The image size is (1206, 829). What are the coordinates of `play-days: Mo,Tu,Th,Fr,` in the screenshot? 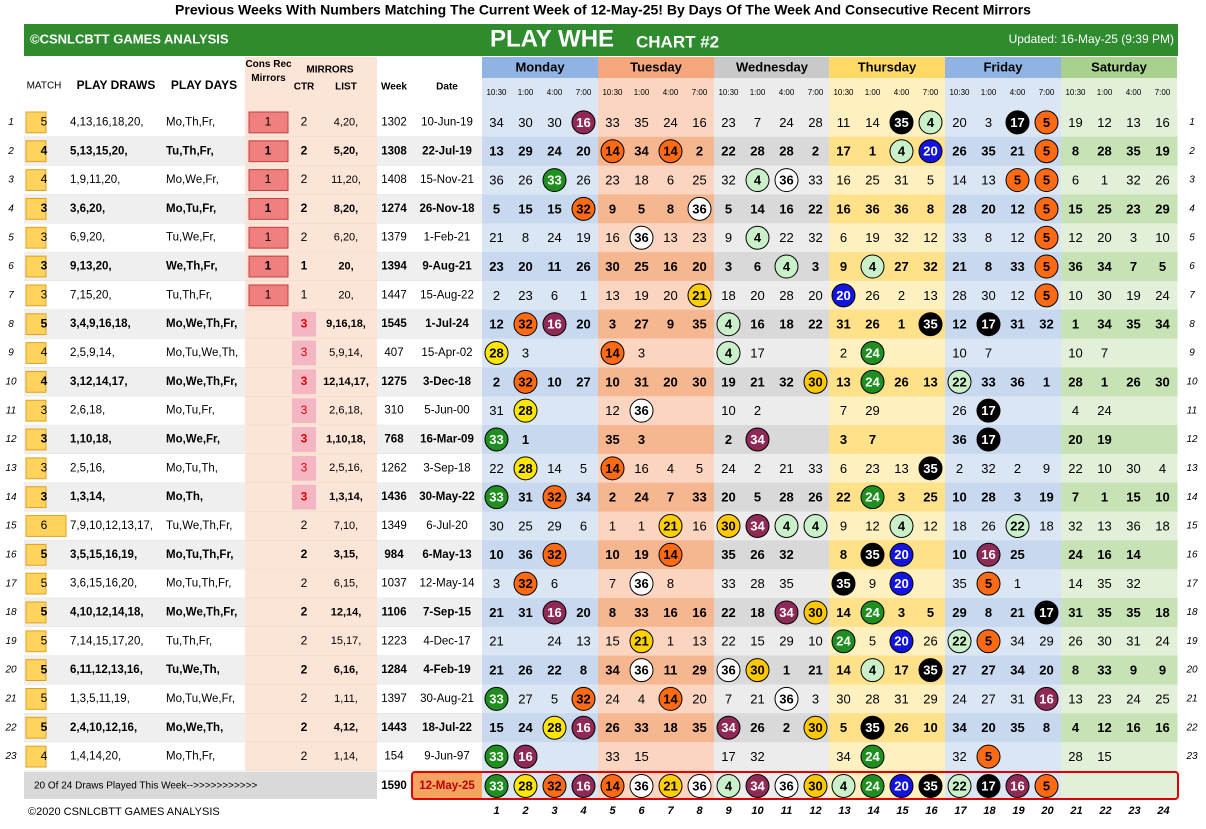 It's located at (198, 584).